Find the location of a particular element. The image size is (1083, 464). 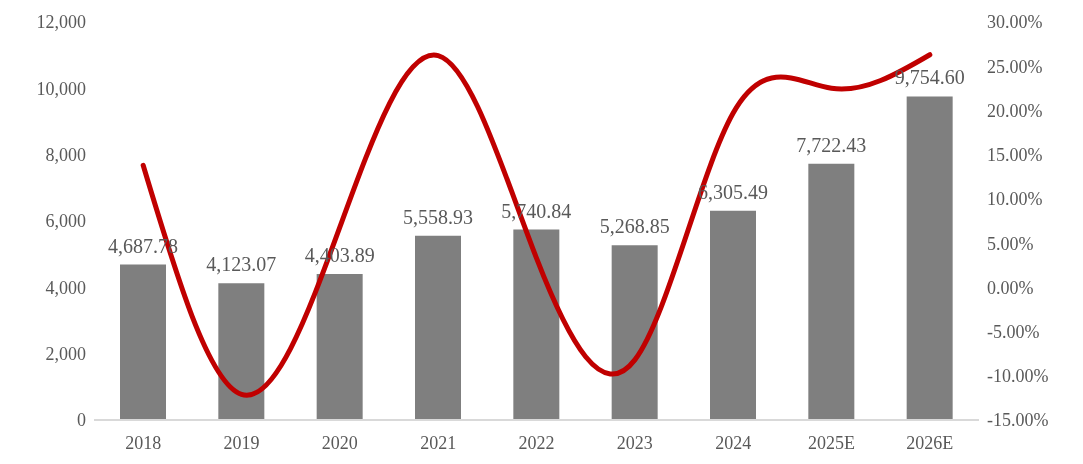

y2-tick-label: 15.00% is located at coordinates (1015, 155).